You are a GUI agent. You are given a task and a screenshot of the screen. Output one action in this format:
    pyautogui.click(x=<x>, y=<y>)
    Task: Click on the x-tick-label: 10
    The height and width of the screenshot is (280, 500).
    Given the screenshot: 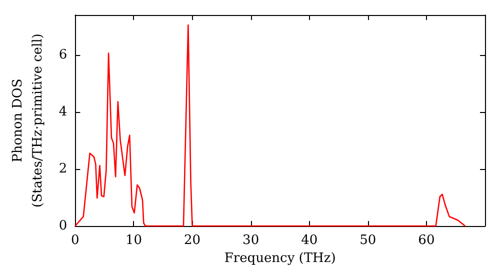 What is the action you would take?
    pyautogui.click(x=133, y=240)
    